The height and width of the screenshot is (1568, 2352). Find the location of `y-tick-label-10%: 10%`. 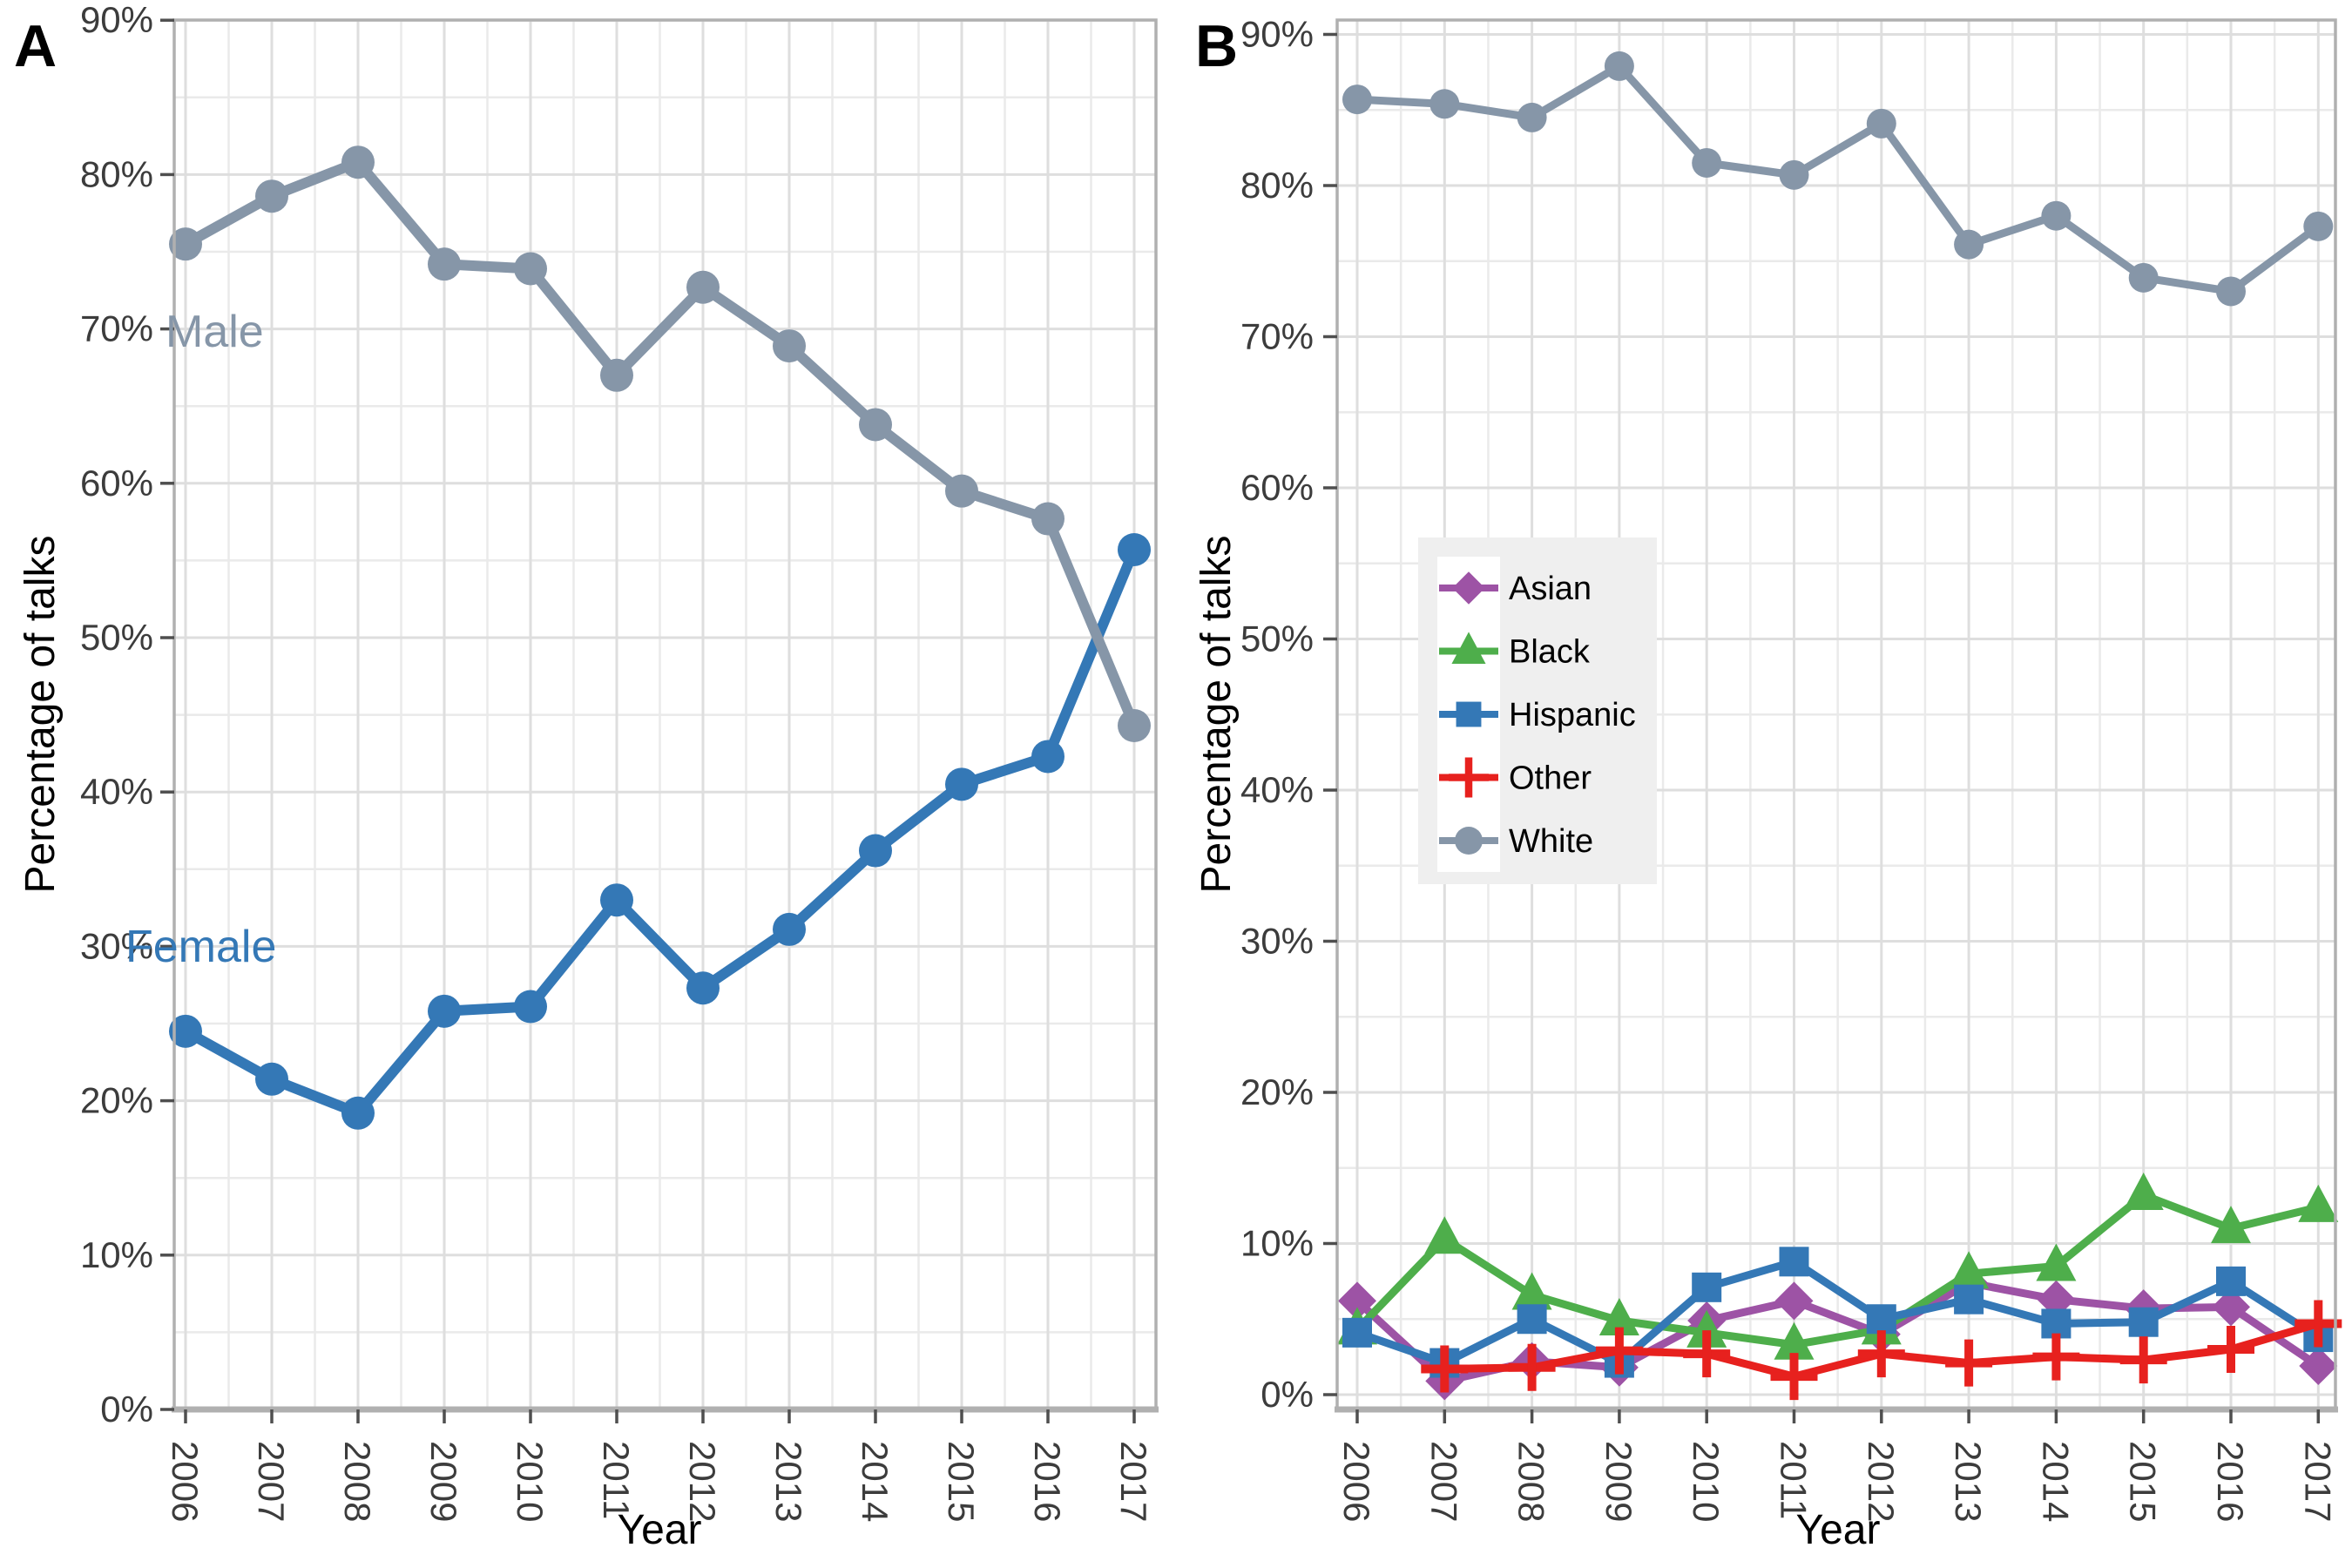

y-tick-label-10%: 10% is located at coordinates (1277, 1243).